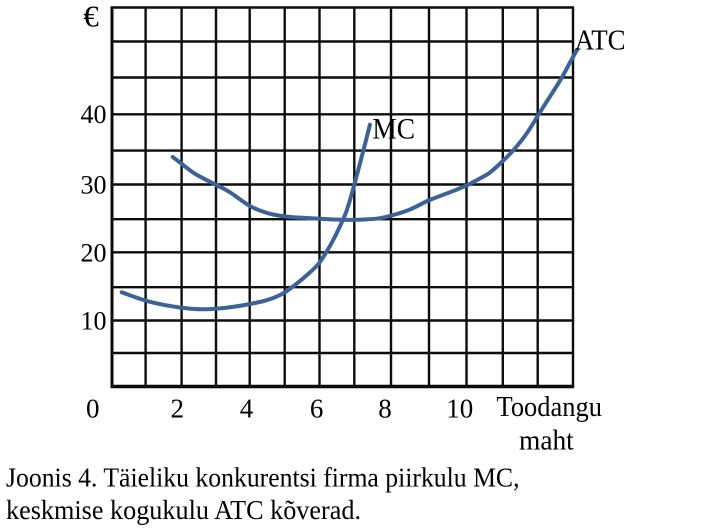  What do you see at coordinates (393, 128) in the screenshot?
I see `svg-text: MC` at bounding box center [393, 128].